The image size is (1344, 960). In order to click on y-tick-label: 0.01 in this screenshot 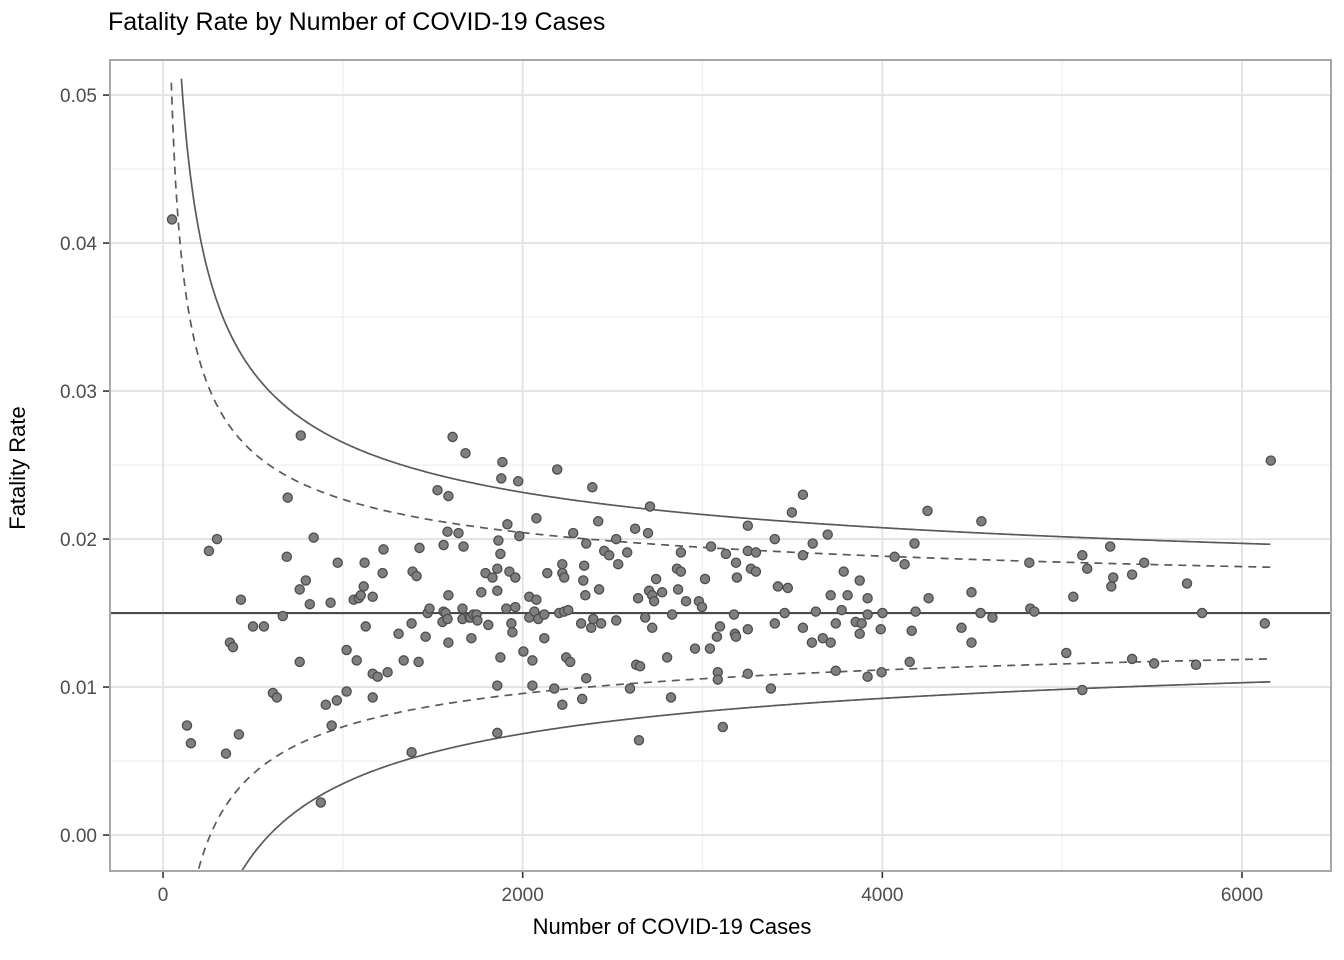, I will do `click(78, 688)`.